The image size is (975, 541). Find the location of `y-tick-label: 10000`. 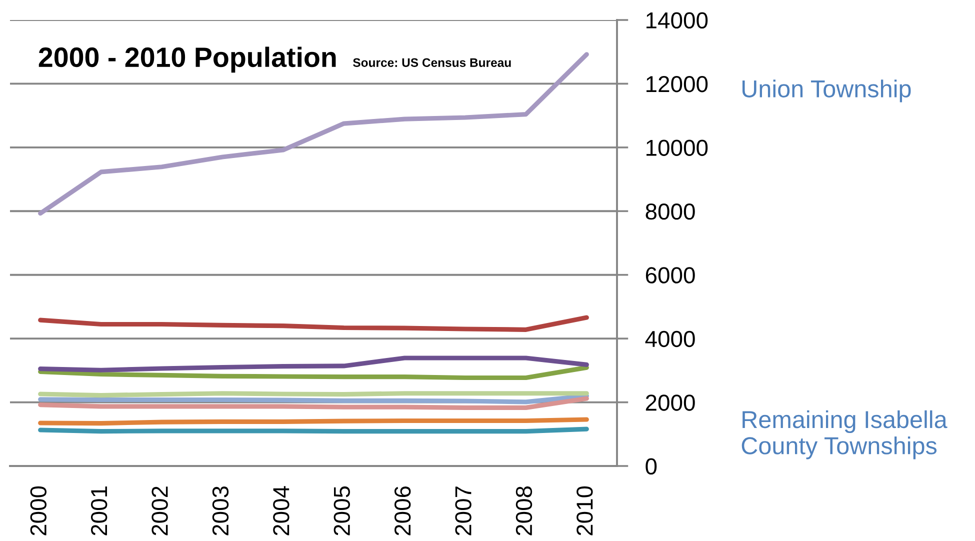

y-tick-label: 10000 is located at coordinates (677, 148).